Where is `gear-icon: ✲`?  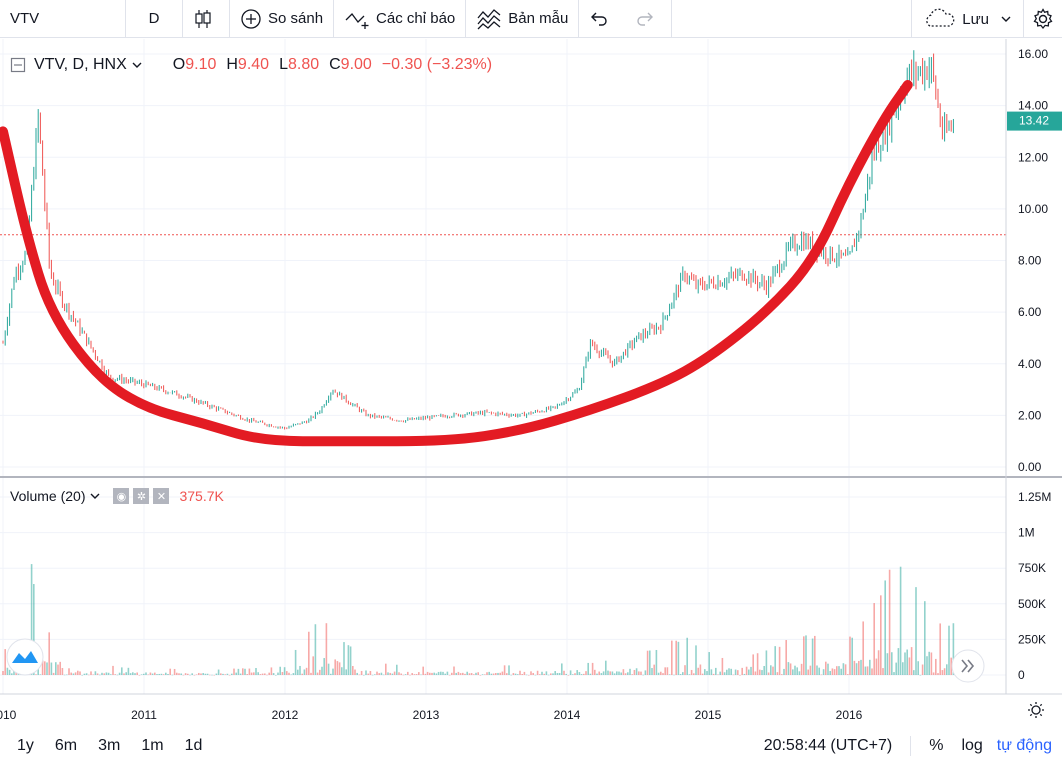
gear-icon: ✲ is located at coordinates (141, 496).